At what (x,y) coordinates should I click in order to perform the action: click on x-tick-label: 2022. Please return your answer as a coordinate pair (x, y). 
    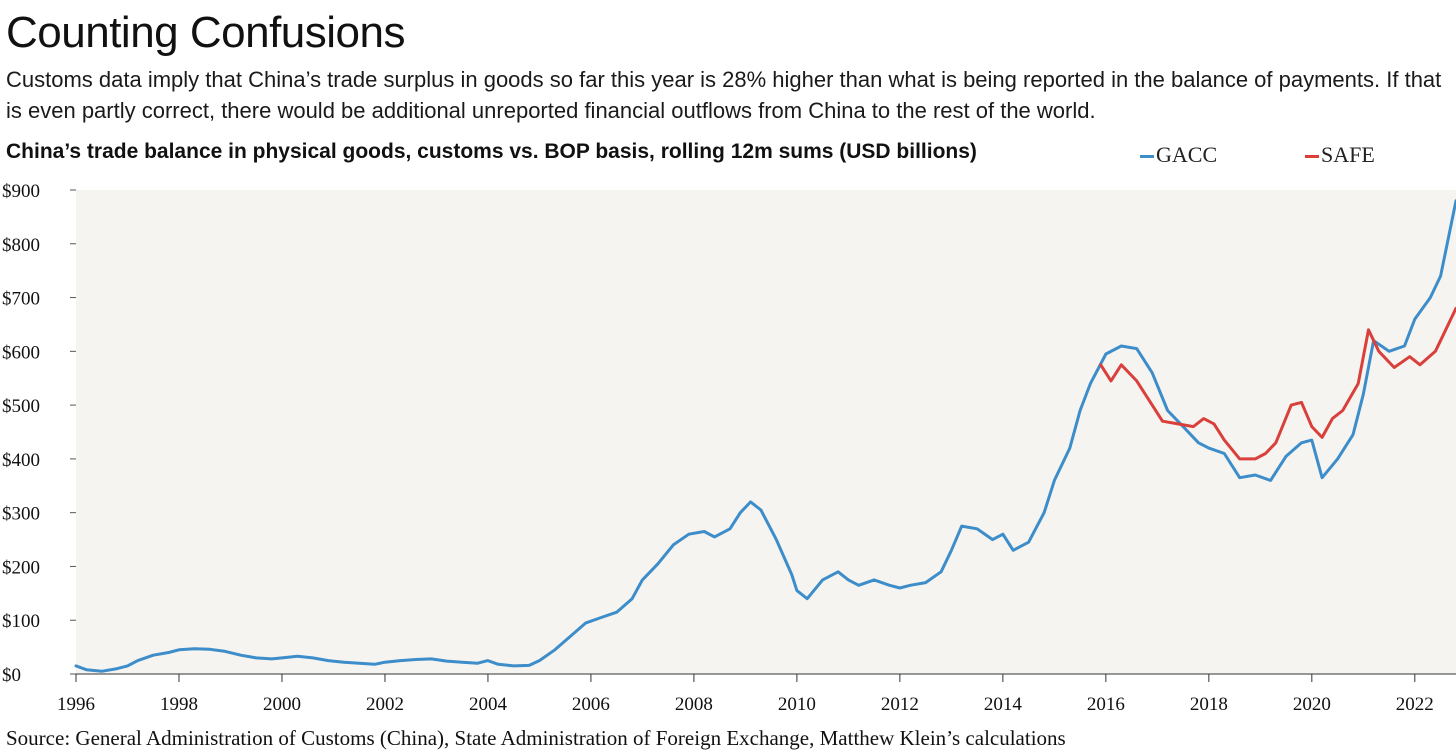
    Looking at the image, I should click on (1415, 704).